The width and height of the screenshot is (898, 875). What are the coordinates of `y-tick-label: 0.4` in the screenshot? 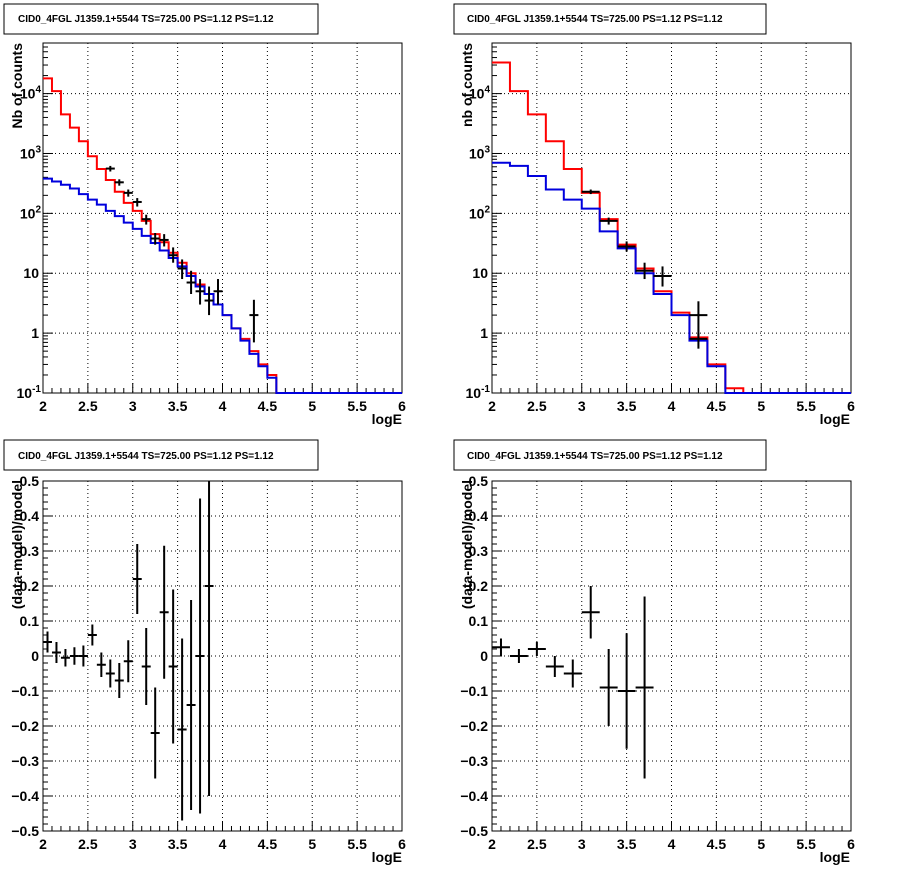 It's located at (479, 516).